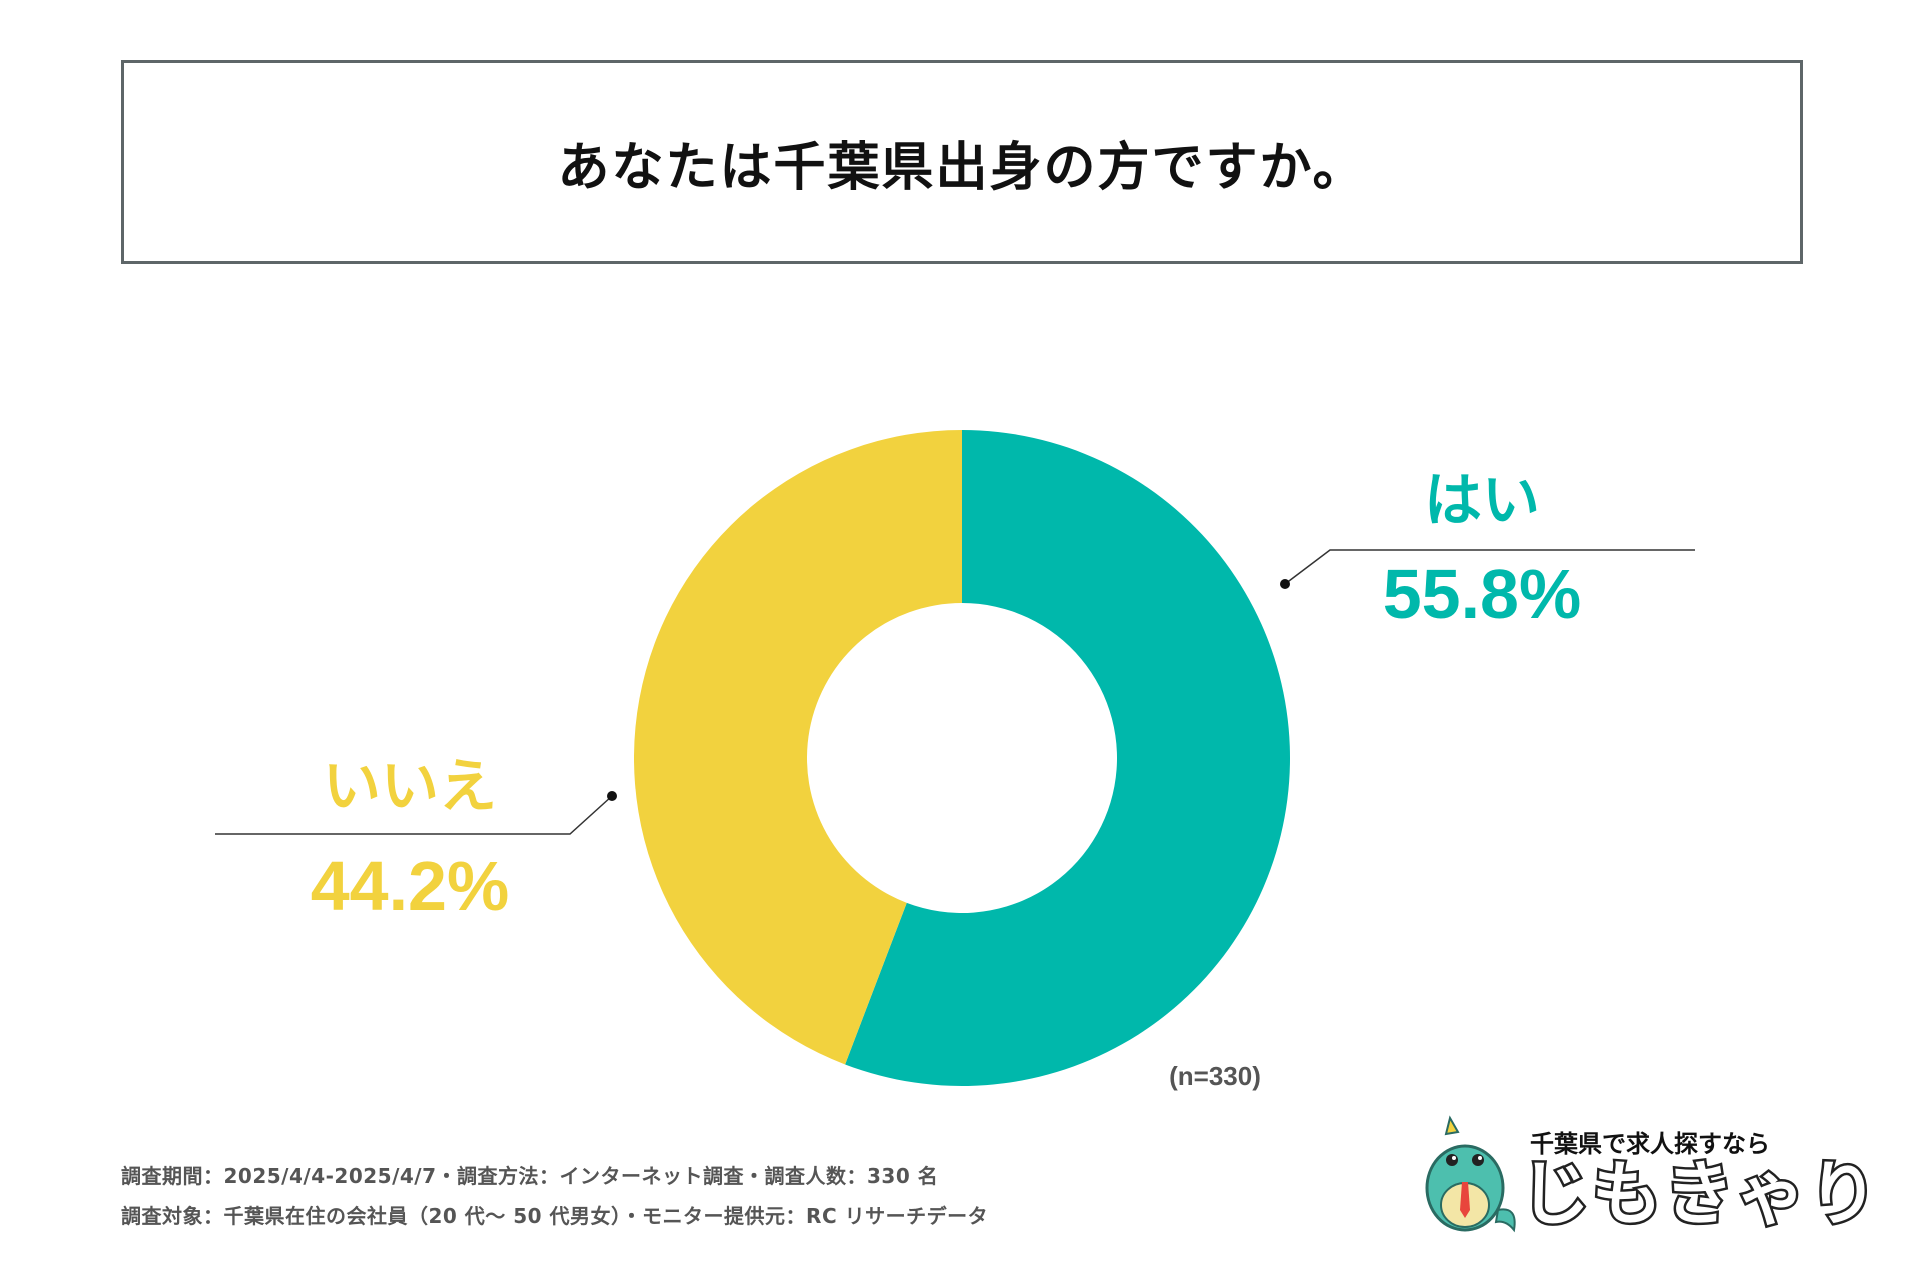 The height and width of the screenshot is (1280, 1920). What do you see at coordinates (1470, 1174) in the screenshot?
I see `mascot-dinosaur-icon` at bounding box center [1470, 1174].